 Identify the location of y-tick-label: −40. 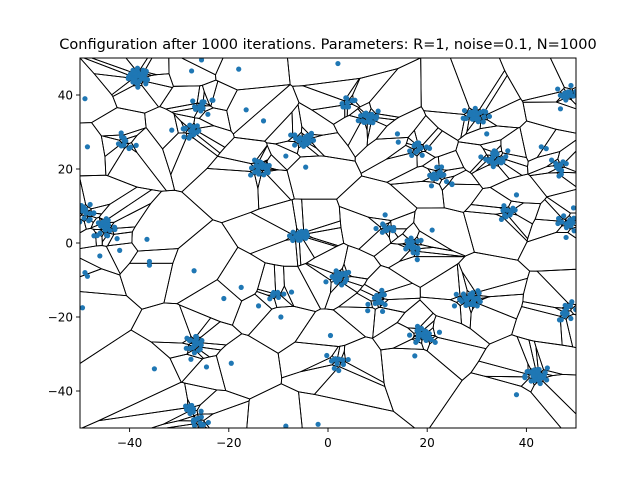
(60, 392).